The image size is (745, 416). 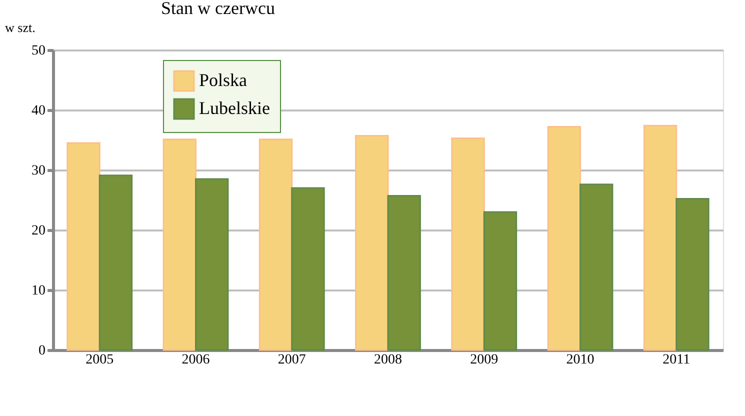 I want to click on x-tick-label: 2008, so click(x=388, y=360).